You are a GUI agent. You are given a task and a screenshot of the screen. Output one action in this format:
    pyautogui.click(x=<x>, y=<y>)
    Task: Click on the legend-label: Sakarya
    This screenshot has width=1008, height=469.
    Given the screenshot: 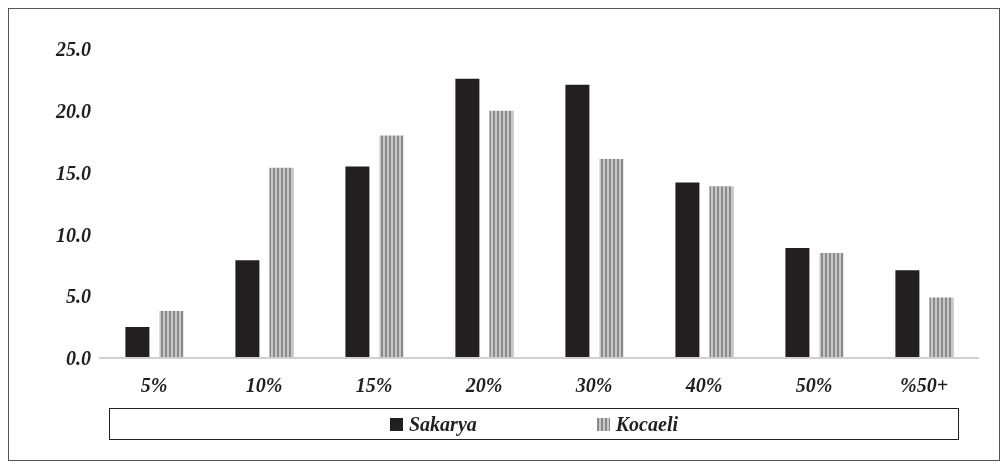 What is the action you would take?
    pyautogui.click(x=442, y=424)
    